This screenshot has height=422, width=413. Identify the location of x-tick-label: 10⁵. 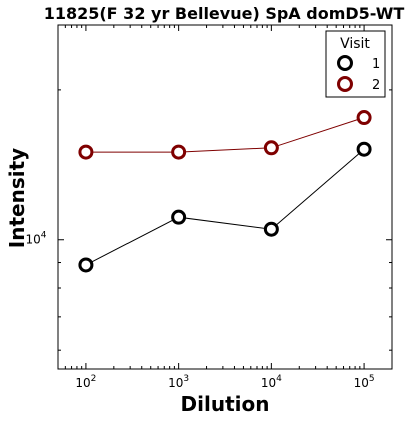
(364, 382).